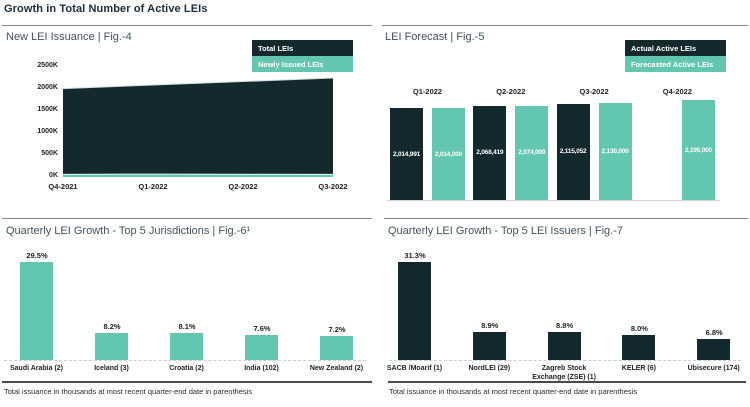 The image size is (750, 407). I want to click on fig5-legend-item-actual: Actual Active LEIs, so click(675, 48).